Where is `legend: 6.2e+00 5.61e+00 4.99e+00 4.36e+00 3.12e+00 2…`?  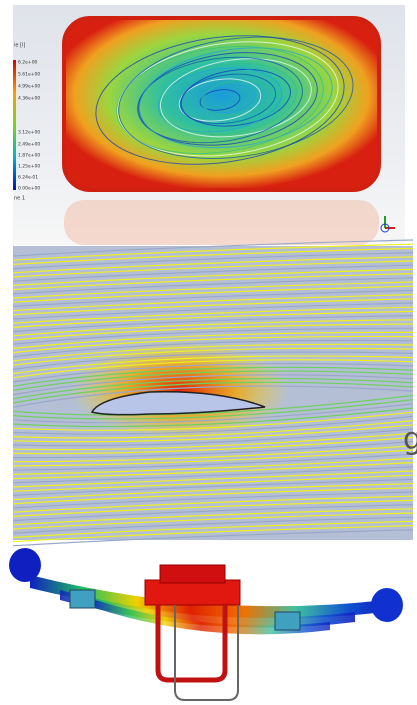
legend: 6.2e+00 5.61e+00 4.99e+00 4.36e+00 3.12e+00 2… is located at coordinates (29, 126).